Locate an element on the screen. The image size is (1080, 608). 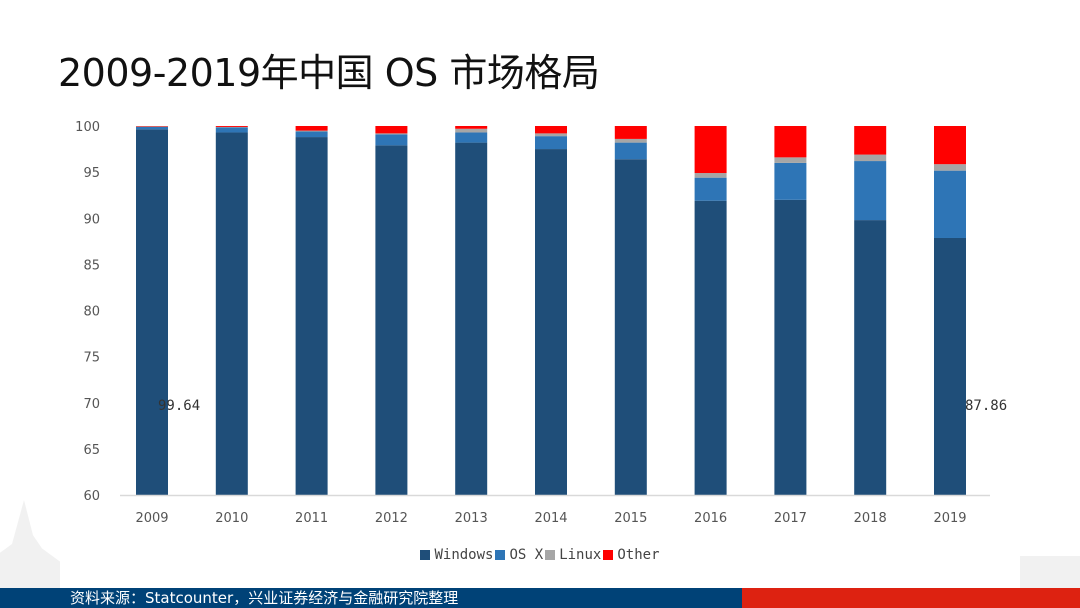
bar-linux-2019 is located at coordinates (950, 167).